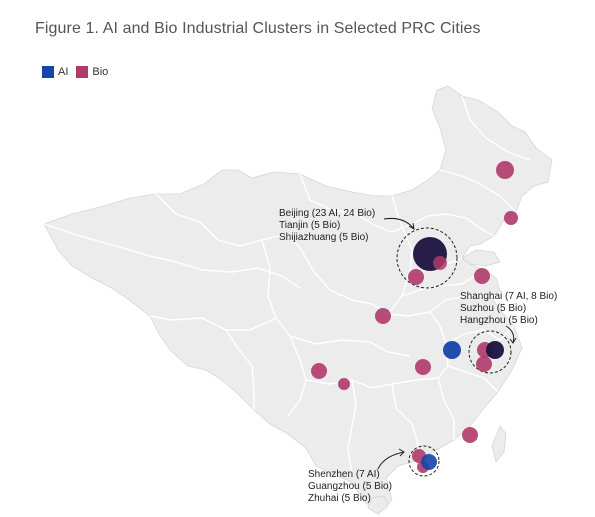 The width and height of the screenshot is (595, 517). I want to click on shandong-peninsula, so click(481, 258).